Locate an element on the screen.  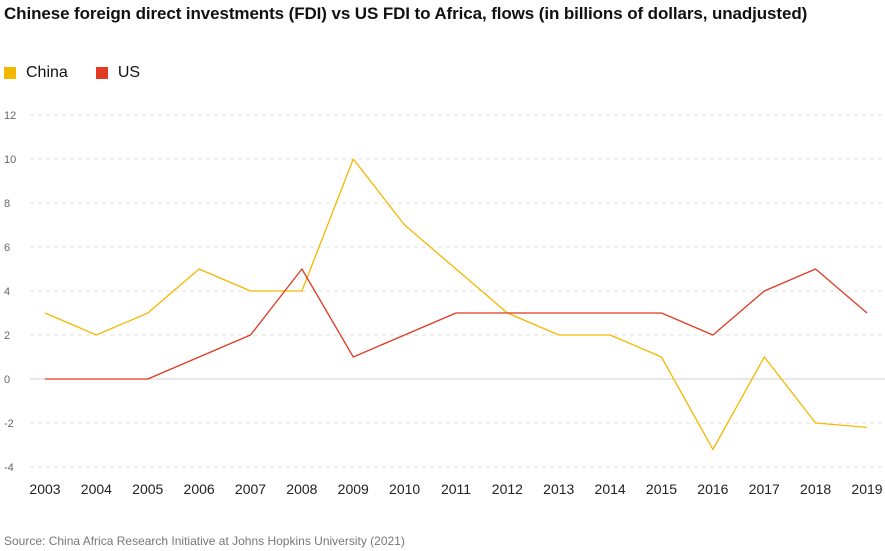
legend-swatch-china is located at coordinates (10, 73).